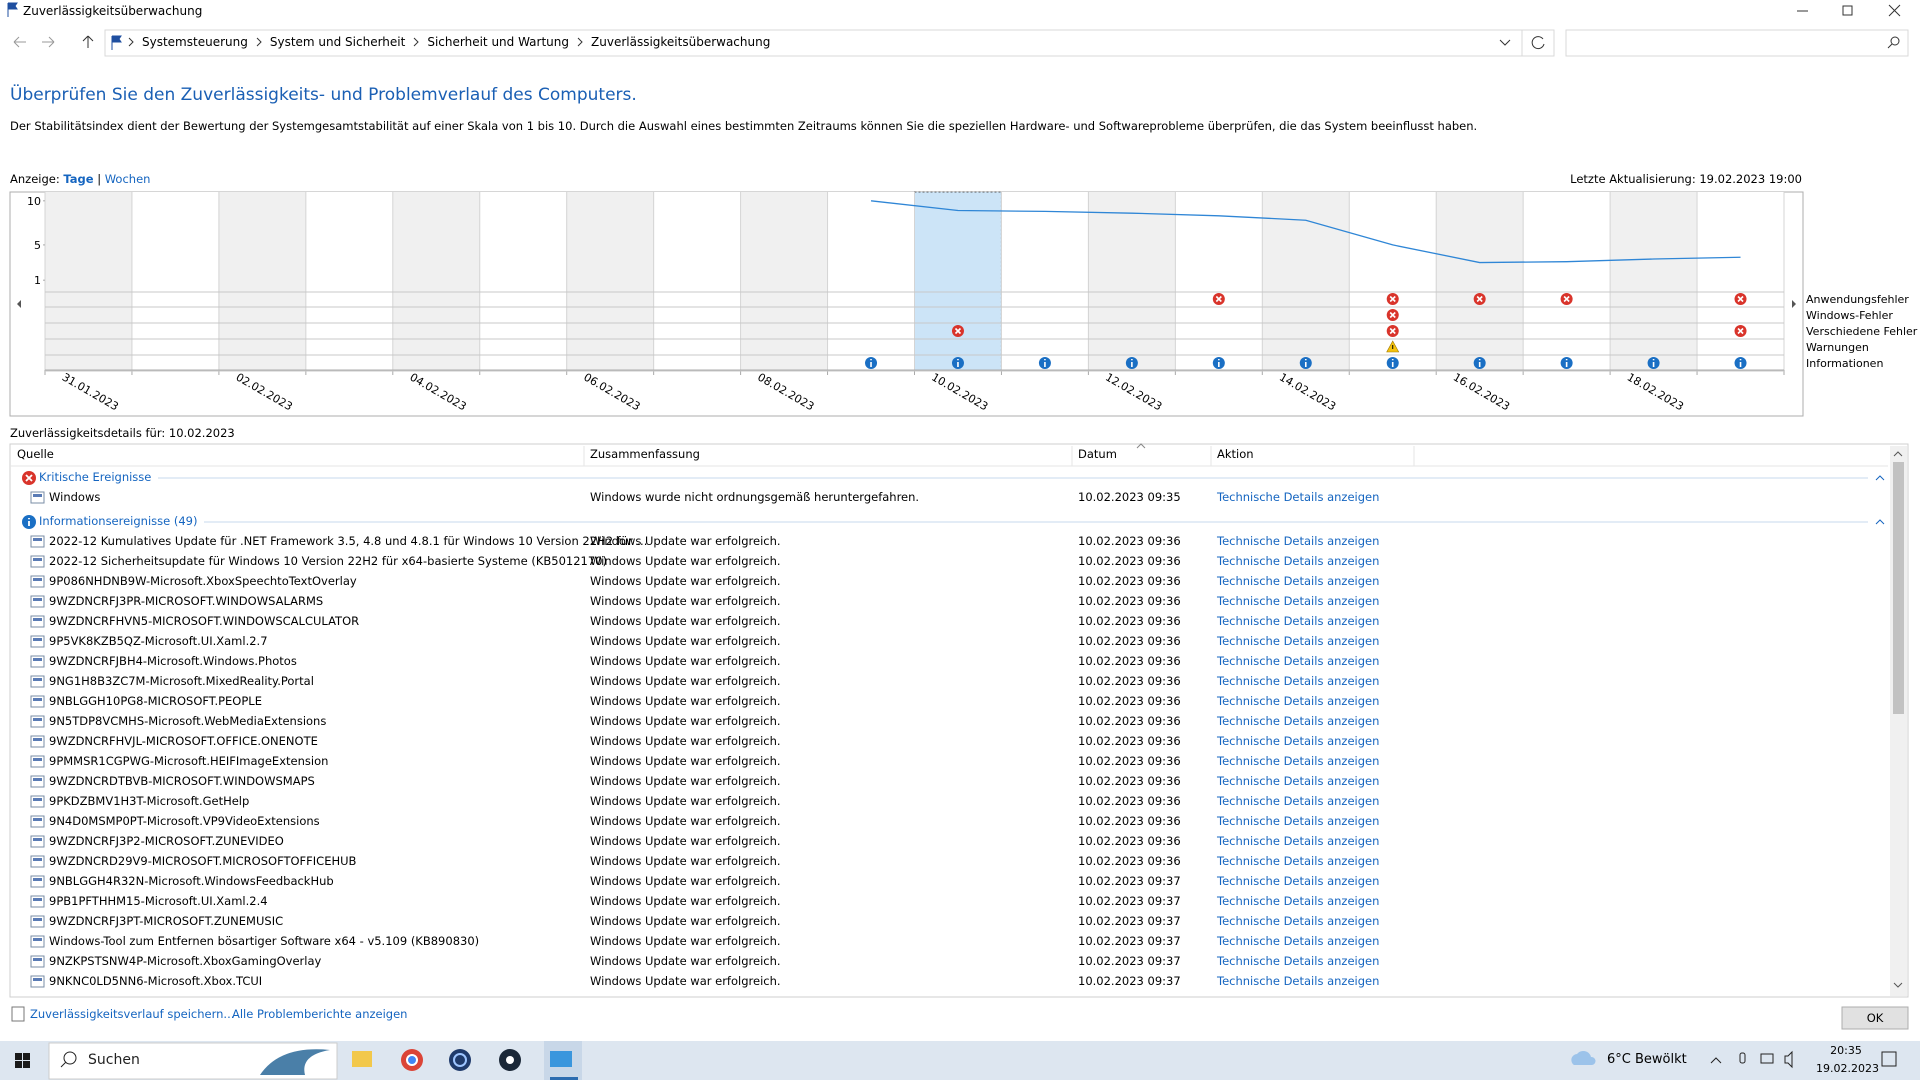  Describe the element at coordinates (78, 179) in the screenshot. I see `days-link: Tage` at that location.